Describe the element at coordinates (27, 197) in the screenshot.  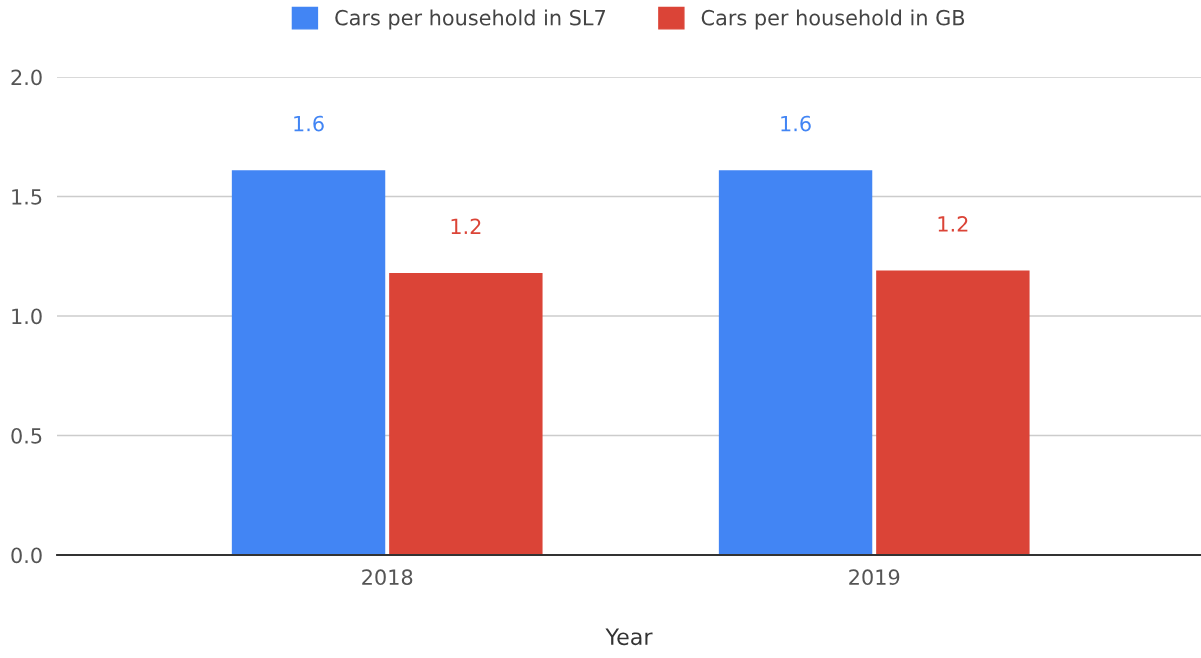
I see `y-tick-label: 1.5` at that location.